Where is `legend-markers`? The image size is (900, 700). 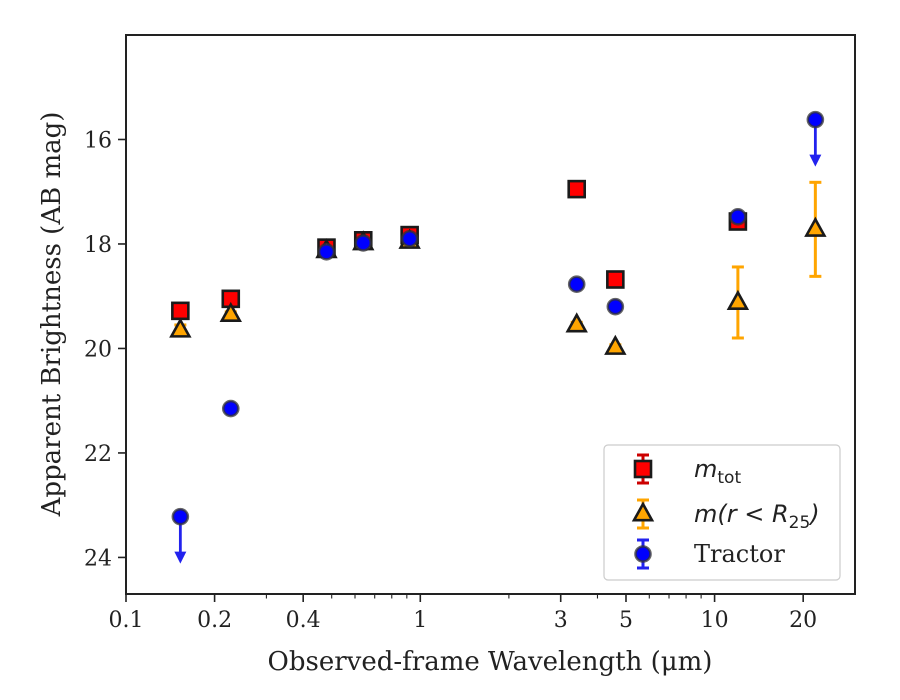
legend-markers is located at coordinates (643, 511).